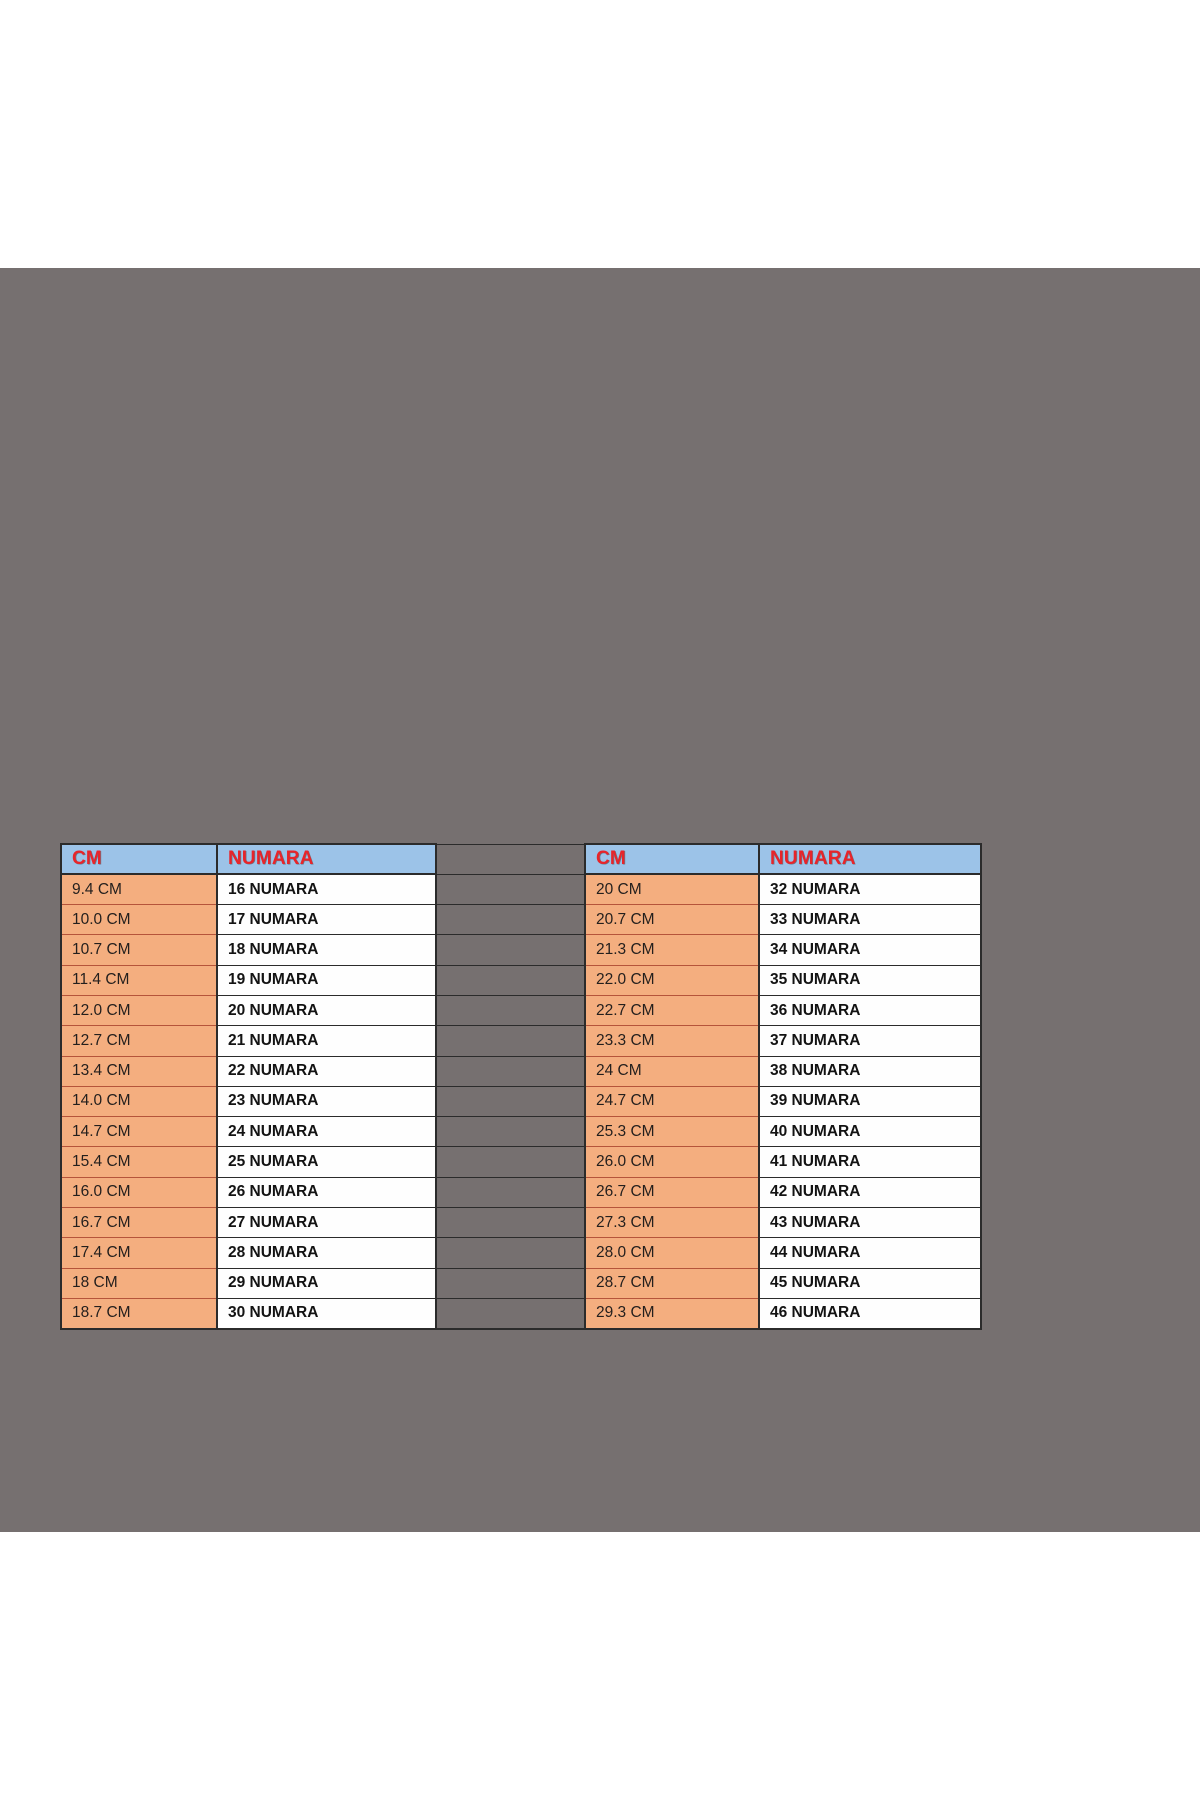  Describe the element at coordinates (672, 1223) in the screenshot. I see `cell-cm-right: 27.3 CM` at that location.